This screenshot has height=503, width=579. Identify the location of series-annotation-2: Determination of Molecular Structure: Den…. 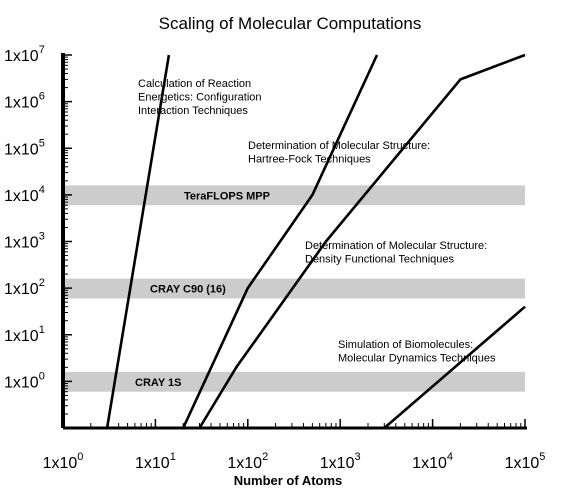
(396, 253).